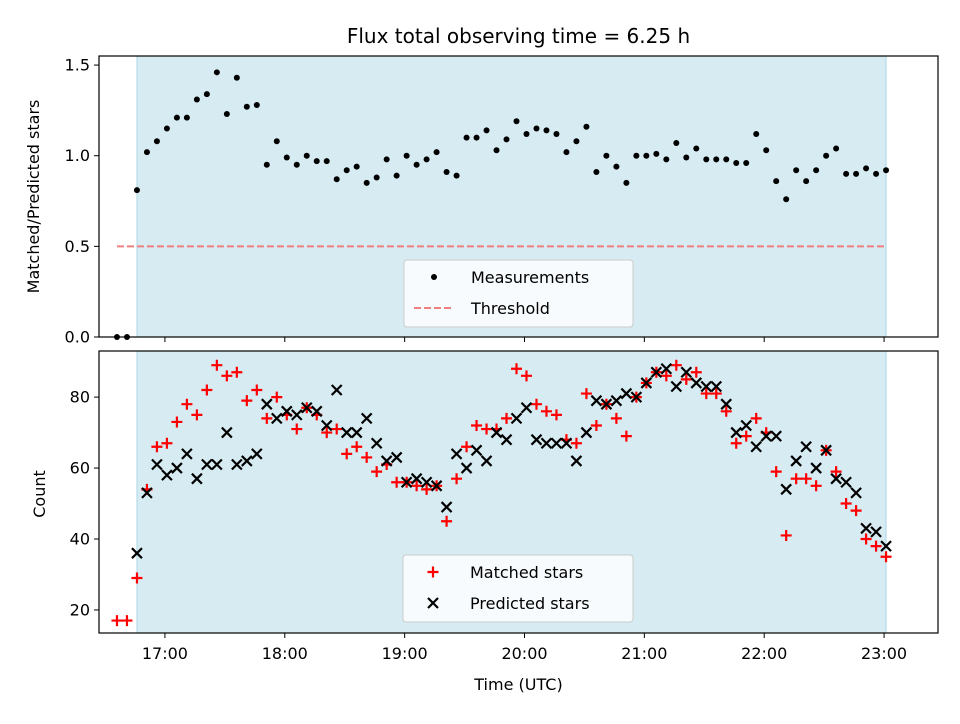  I want to click on x-tick-label: 18:00, so click(285, 653).